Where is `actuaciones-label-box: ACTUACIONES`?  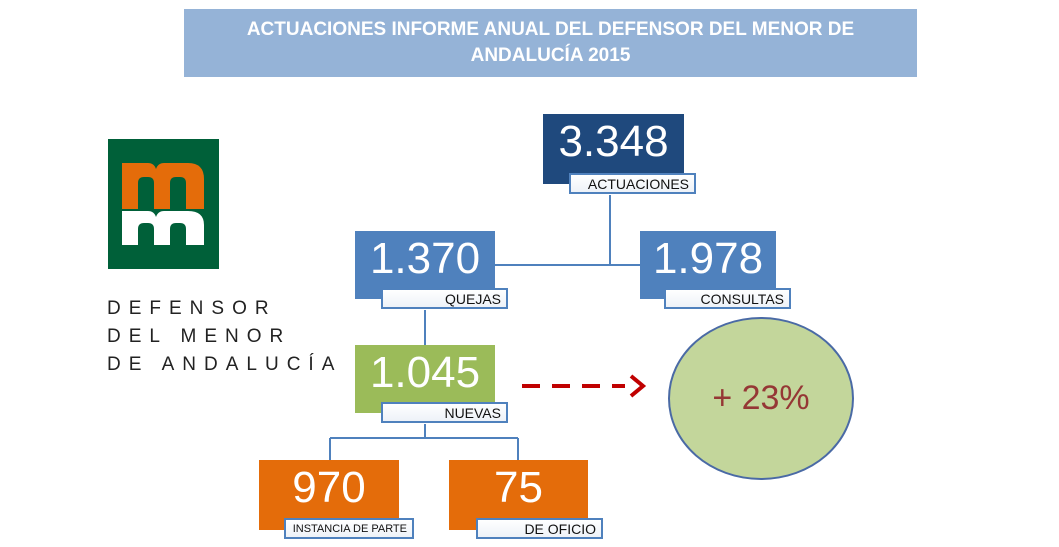
actuaciones-label-box: ACTUACIONES is located at coordinates (632, 183).